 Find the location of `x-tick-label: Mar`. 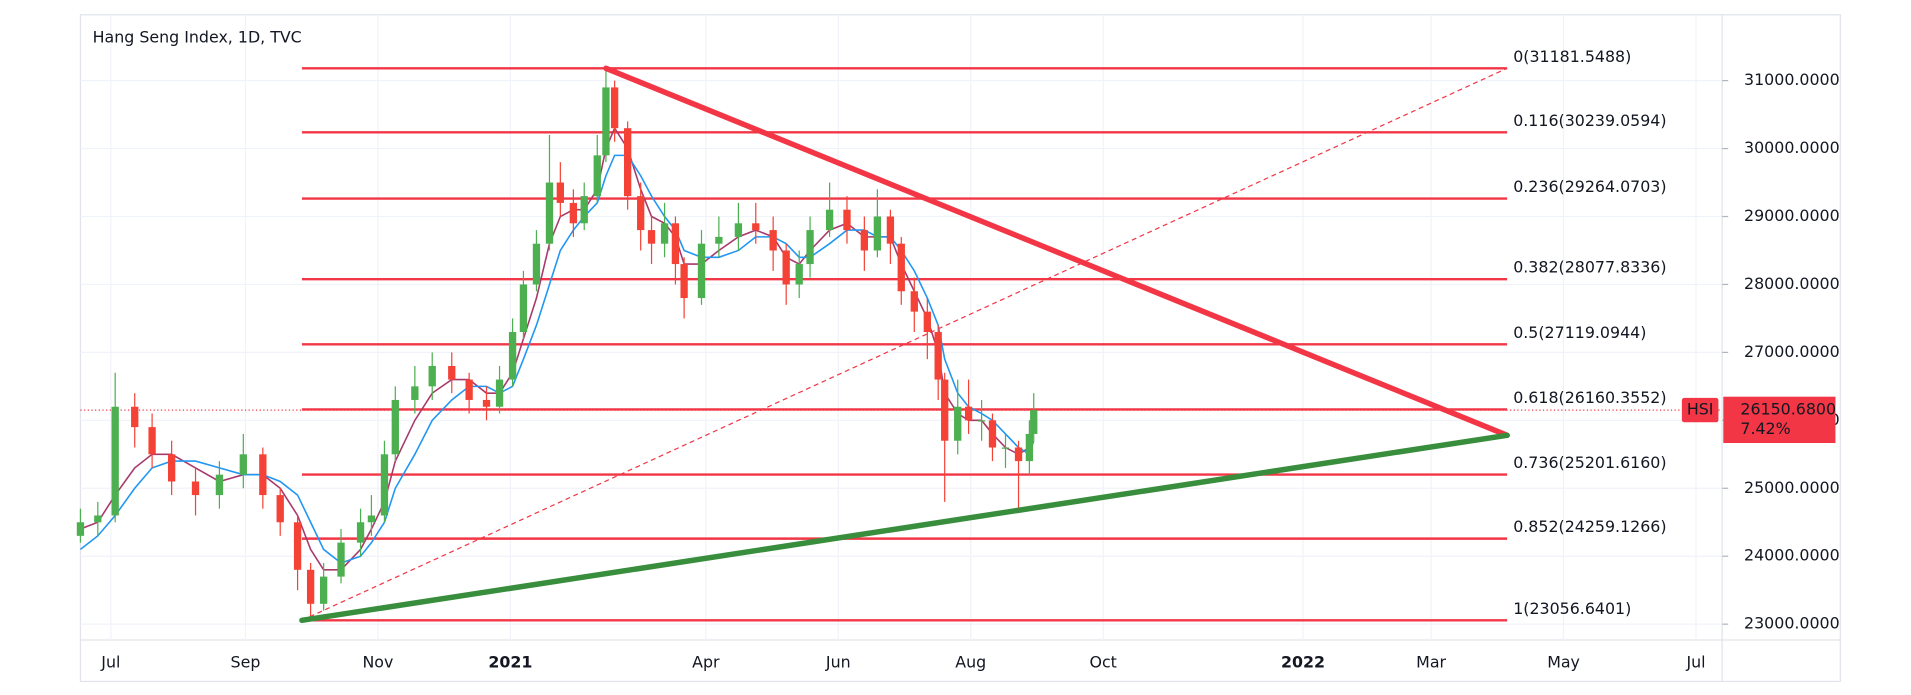

x-tick-label: Mar is located at coordinates (1431, 662).